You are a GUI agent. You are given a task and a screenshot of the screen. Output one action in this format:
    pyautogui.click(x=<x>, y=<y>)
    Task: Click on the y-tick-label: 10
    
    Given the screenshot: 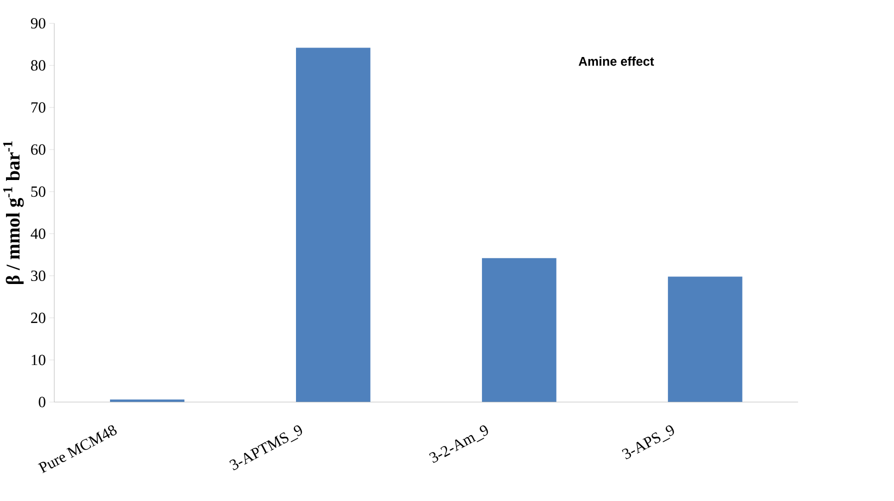 What is the action you would take?
    pyautogui.click(x=39, y=360)
    